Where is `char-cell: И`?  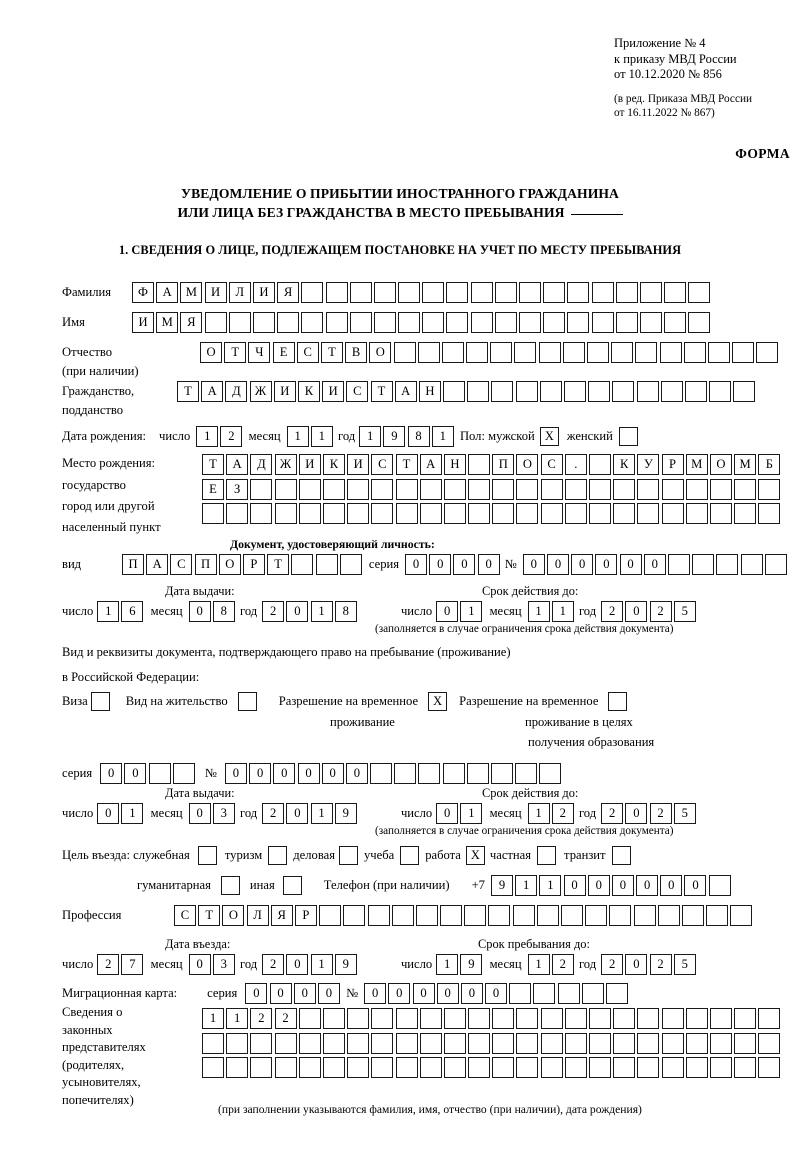 char-cell: И is located at coordinates (333, 391).